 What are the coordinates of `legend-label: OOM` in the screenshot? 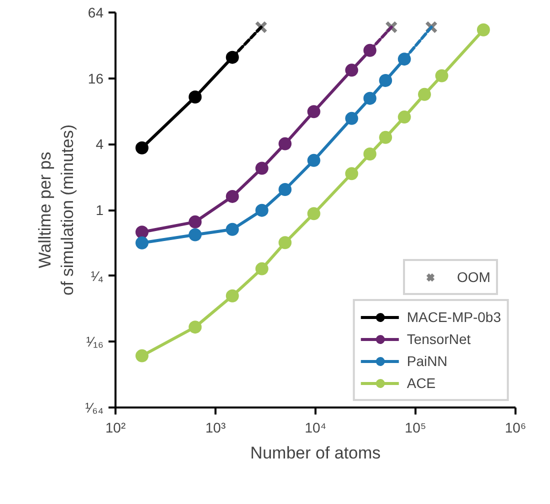 It's located at (473, 277).